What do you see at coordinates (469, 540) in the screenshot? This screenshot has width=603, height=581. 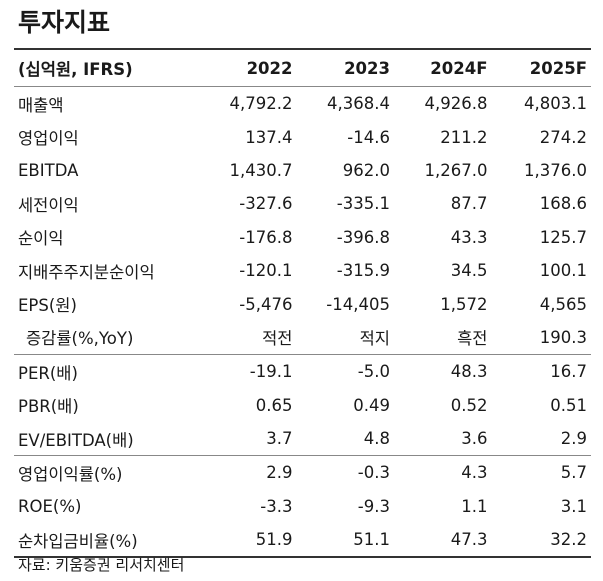 I see `row-value: 47.3` at bounding box center [469, 540].